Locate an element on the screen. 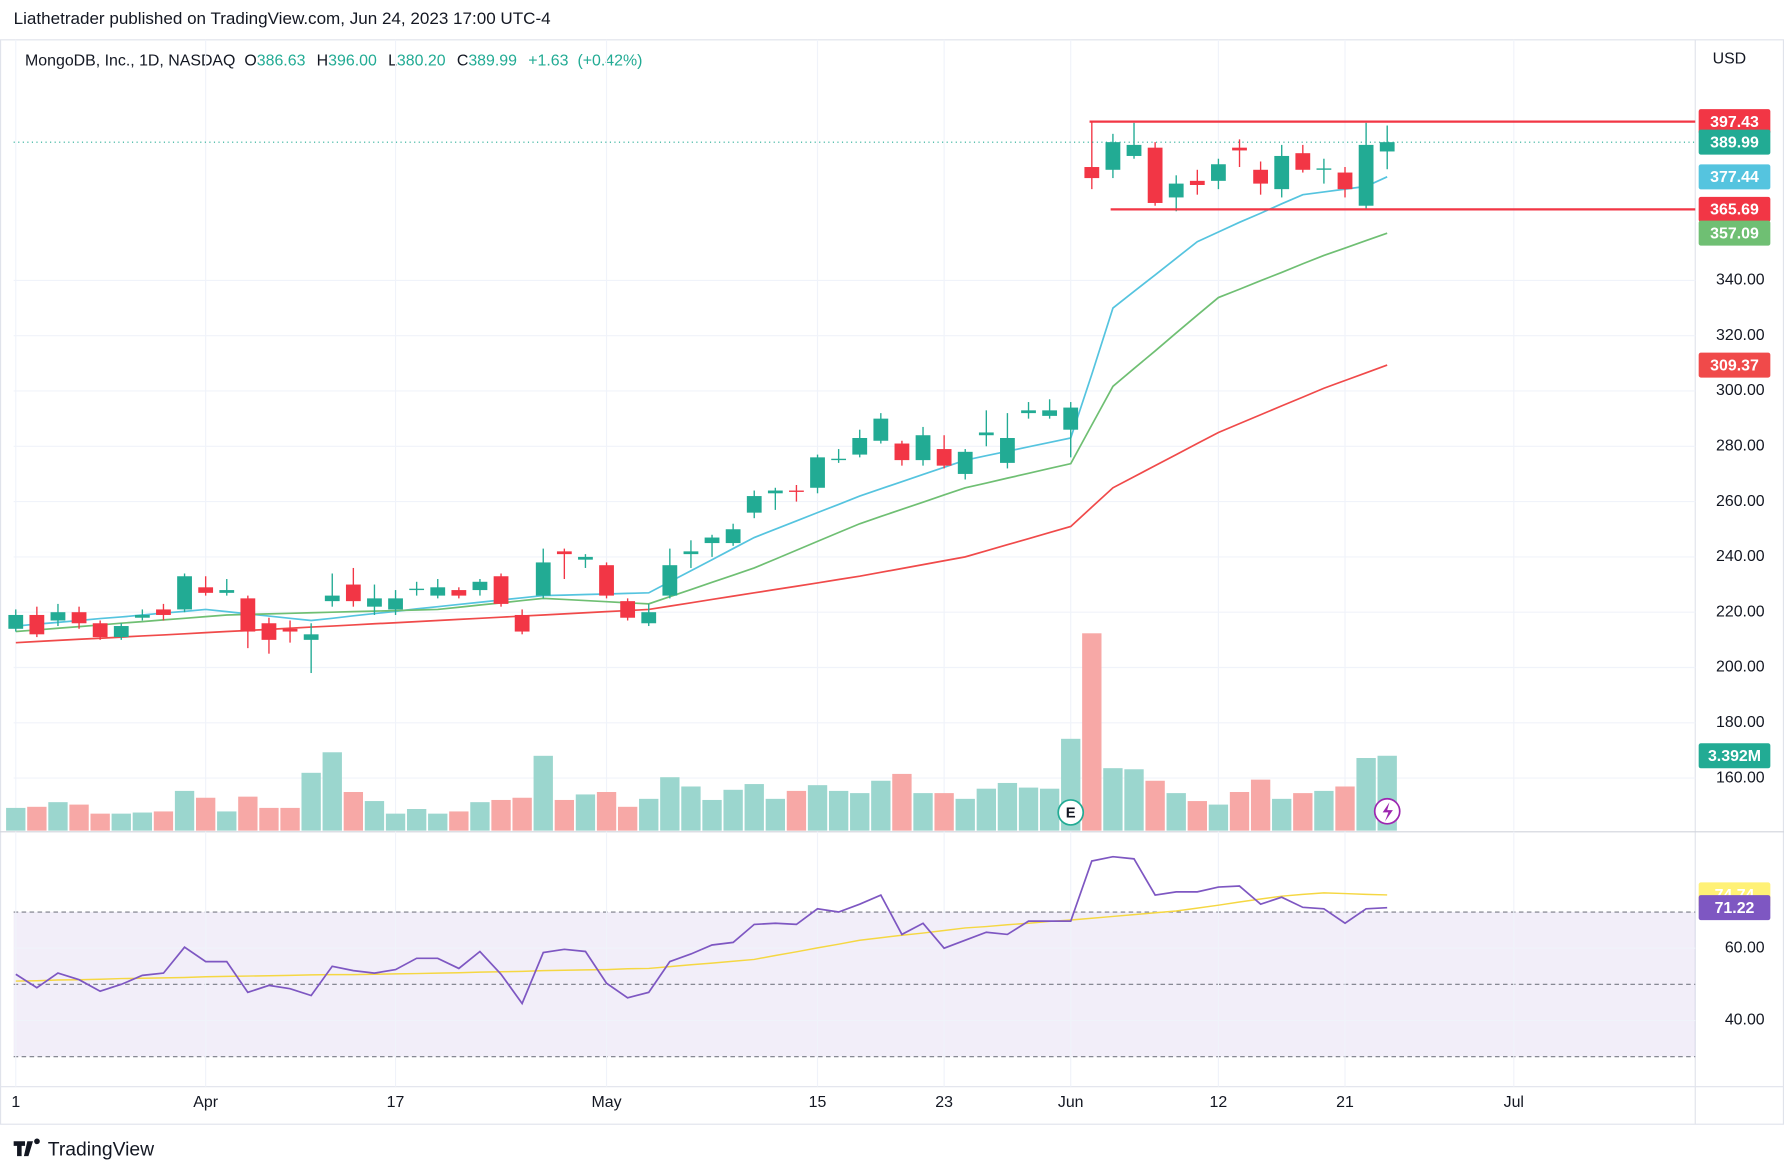  y-tick-label: 340.00 is located at coordinates (1740, 280).